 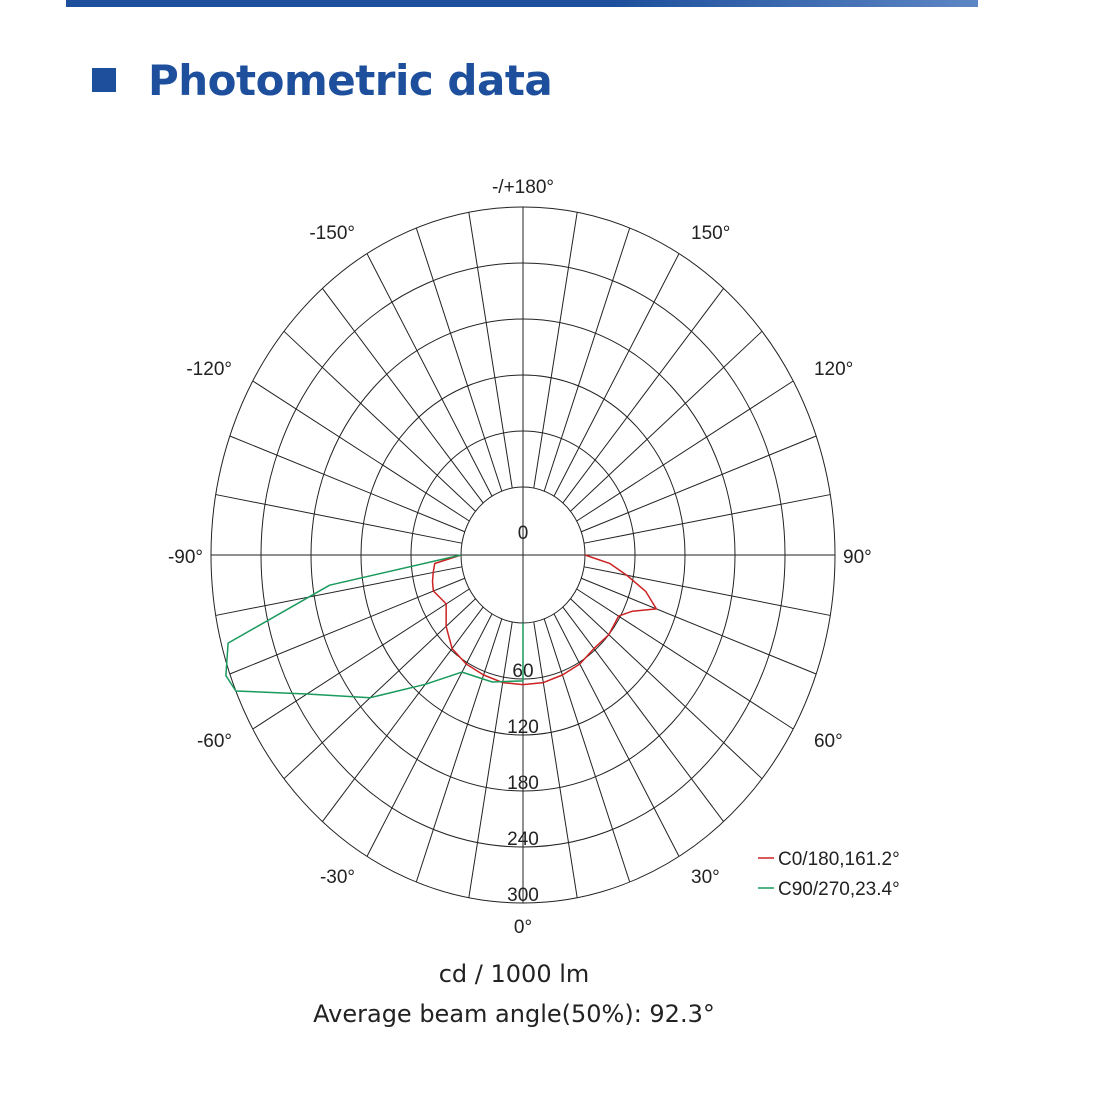 I want to click on angle-label: 90°, so click(x=857, y=557).